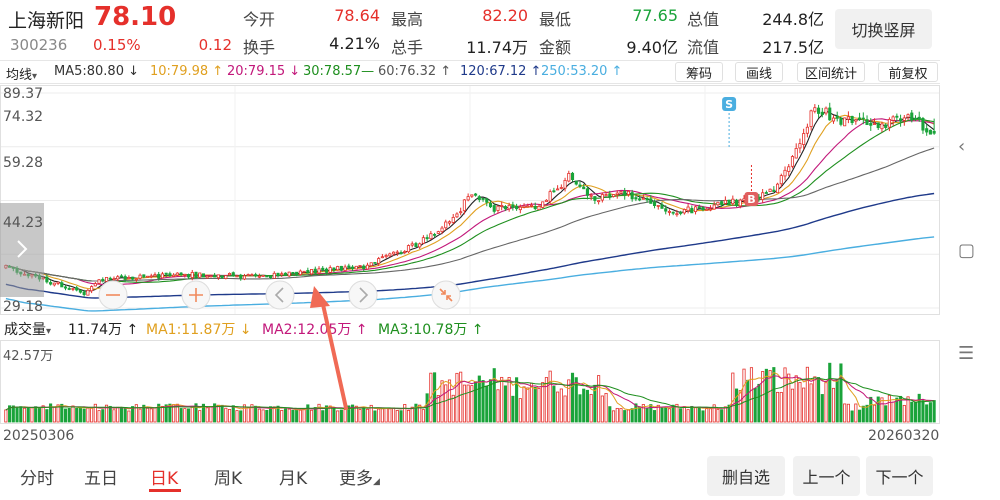  I want to click on switch-portrait-button: 切换竖屏, so click(883, 29).